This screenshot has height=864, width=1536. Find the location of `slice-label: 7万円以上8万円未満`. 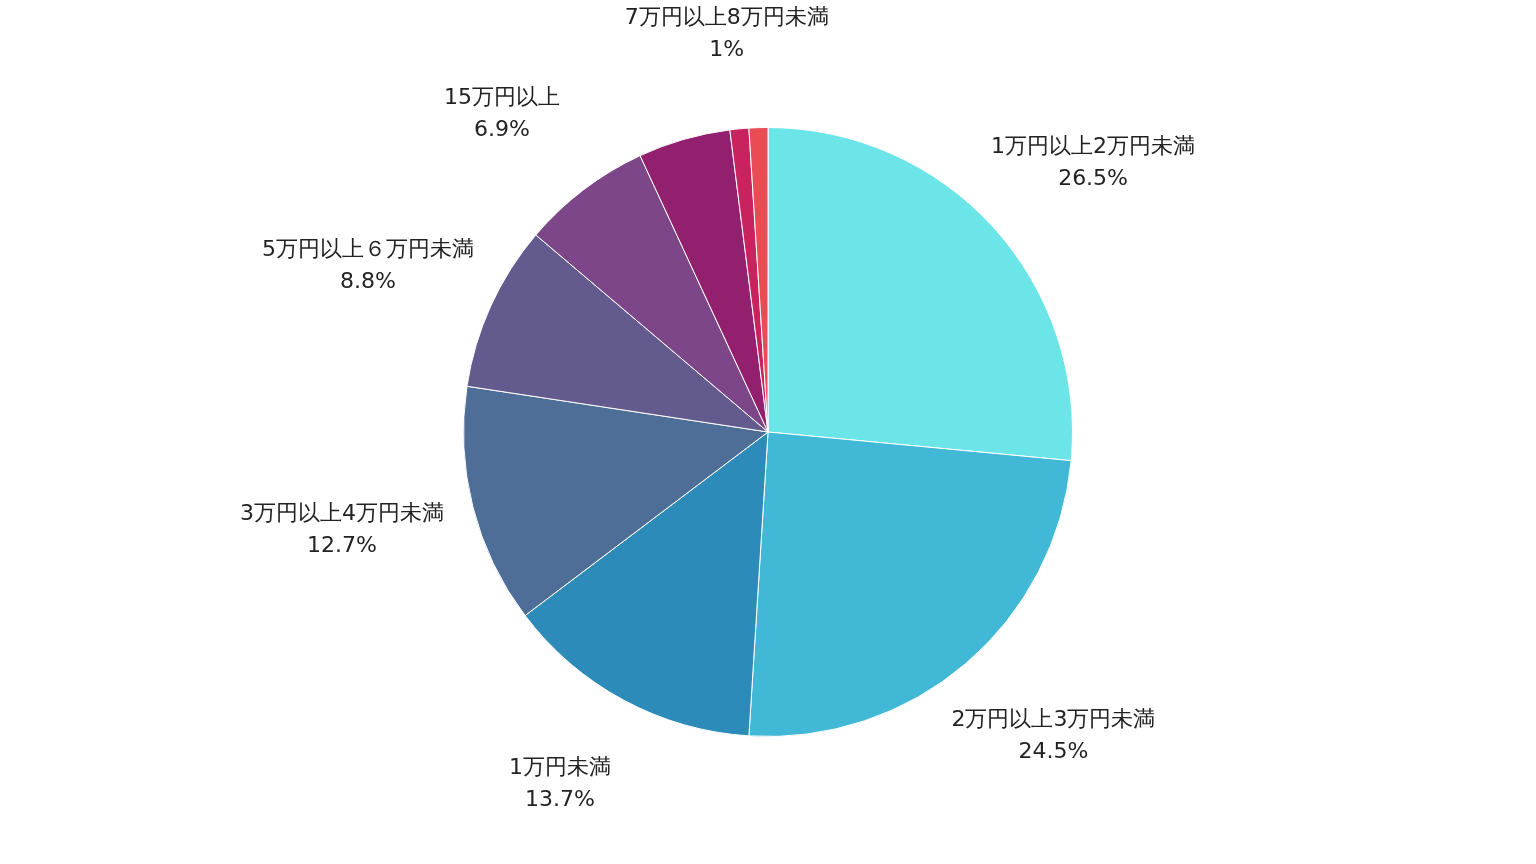

slice-label: 7万円以上8万円未満 is located at coordinates (726, 16).